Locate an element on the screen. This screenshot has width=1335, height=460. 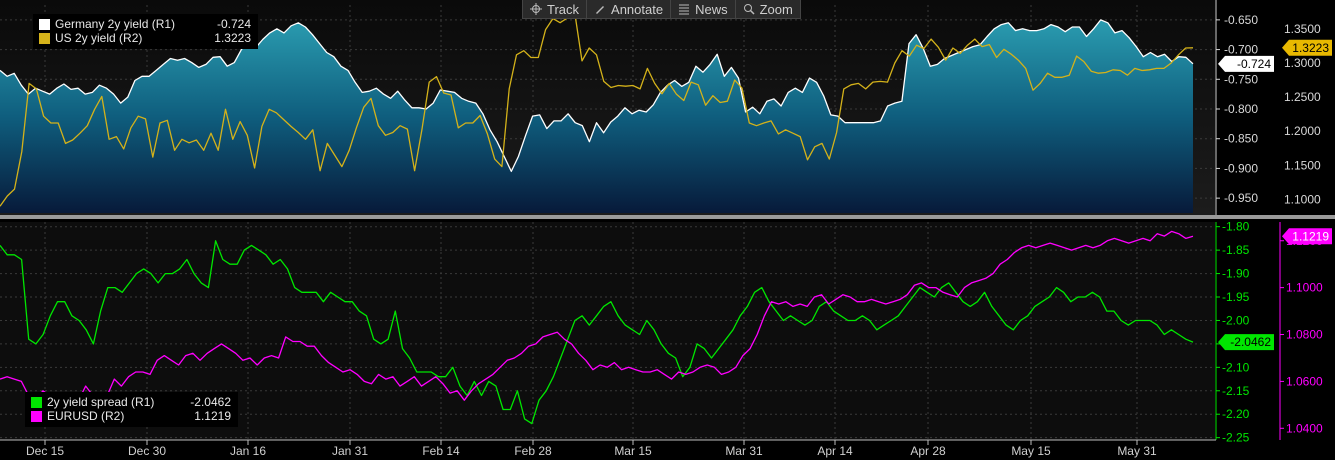
x-tick-label: Dec 30 is located at coordinates (147, 451).